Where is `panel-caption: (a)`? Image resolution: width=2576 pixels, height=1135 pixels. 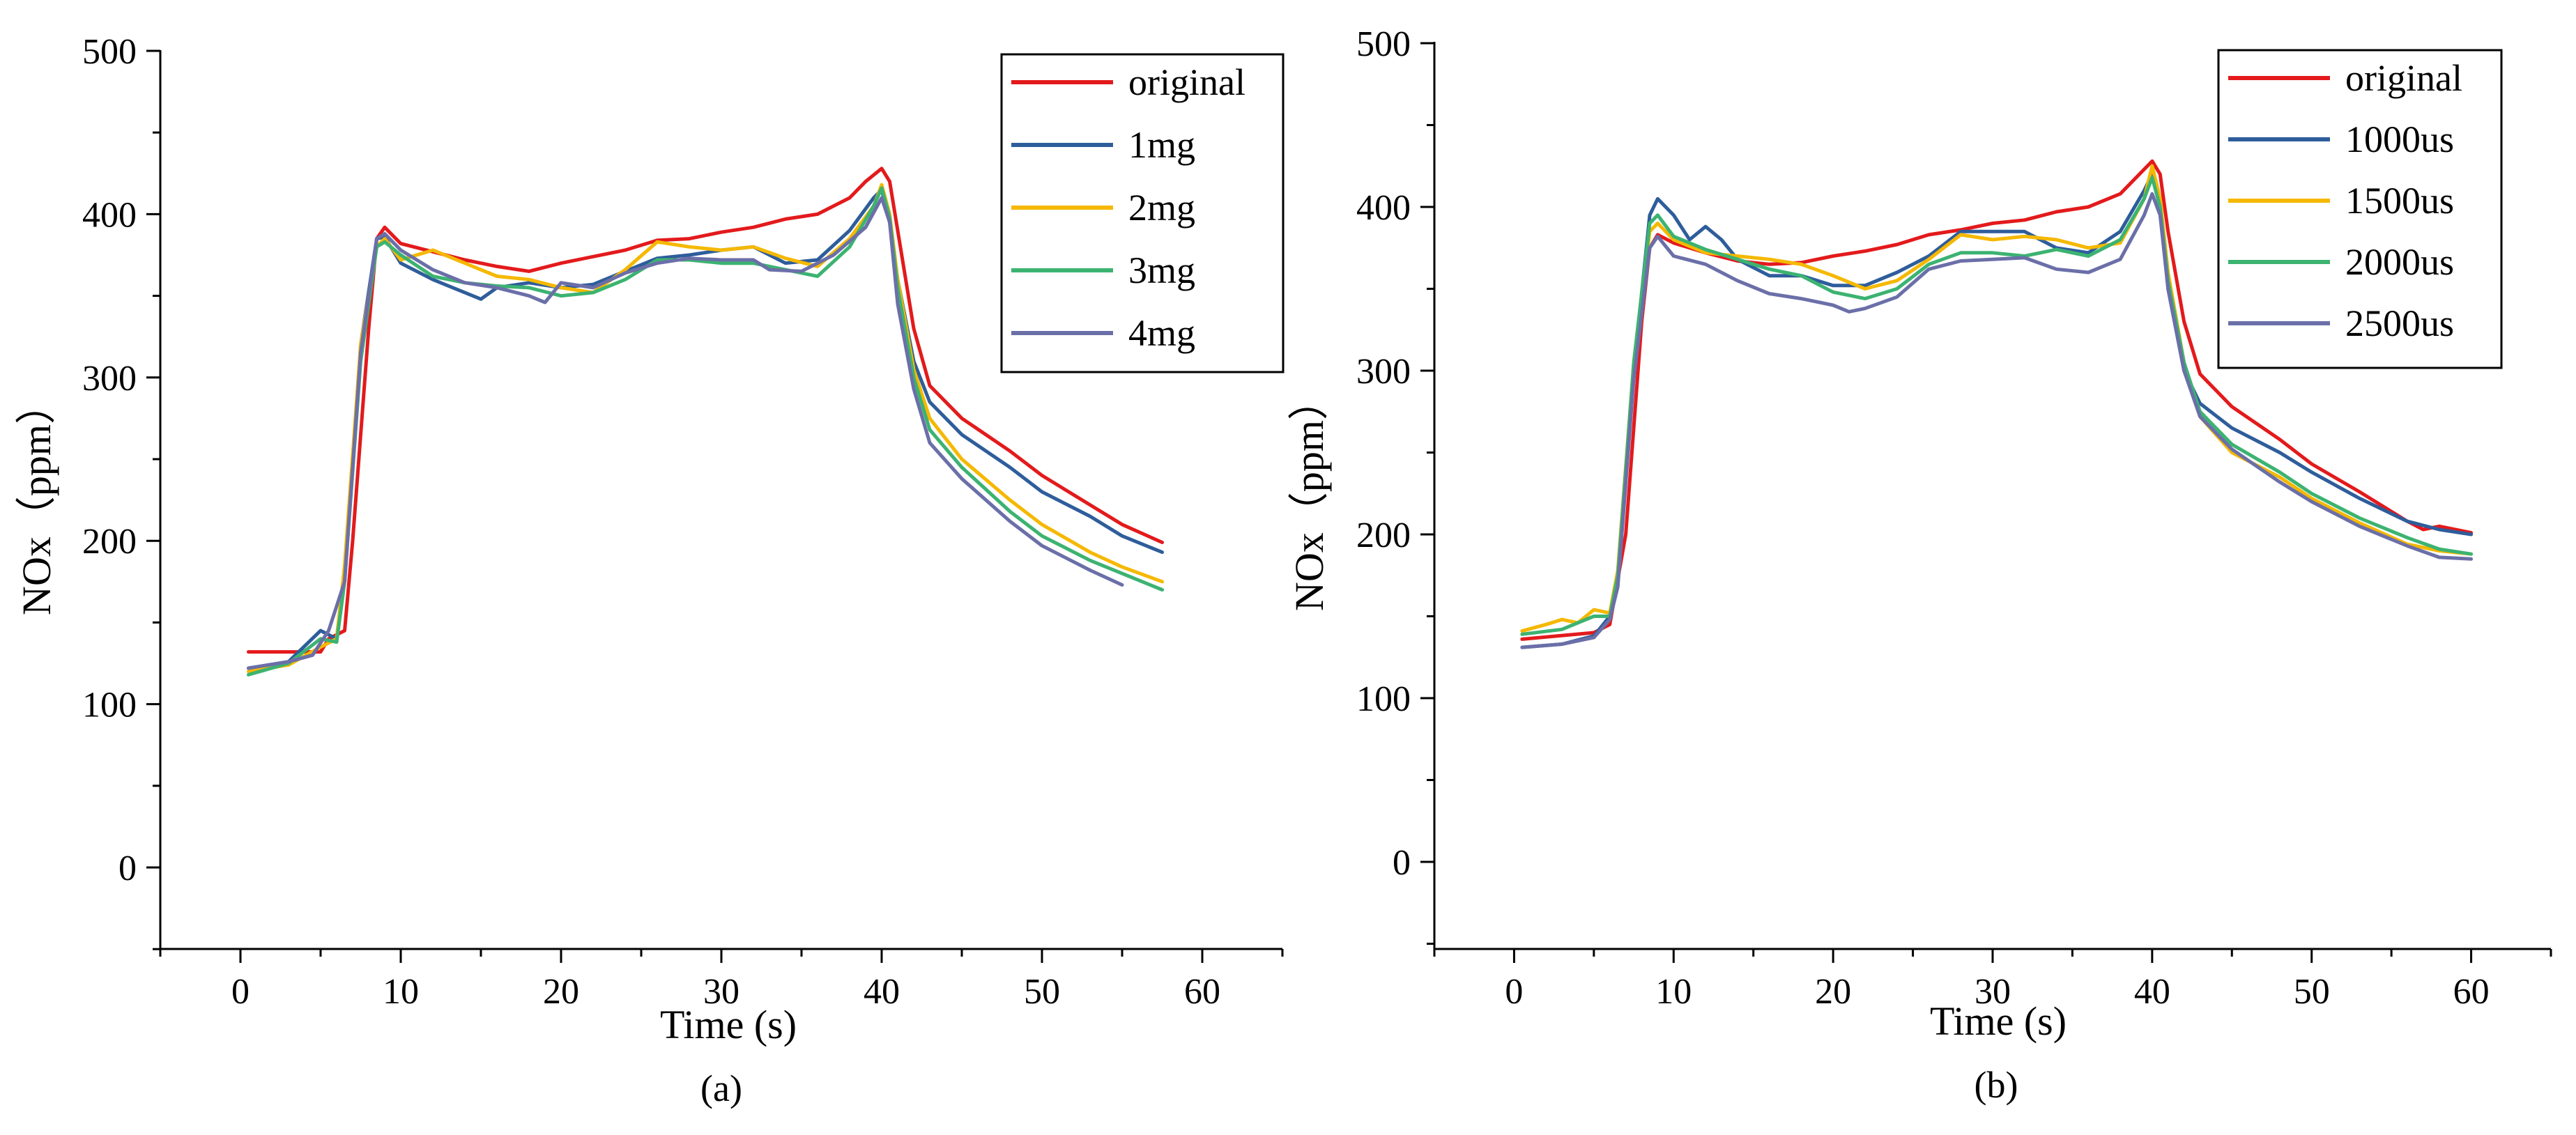
panel-caption: (a) is located at coordinates (721, 1088).